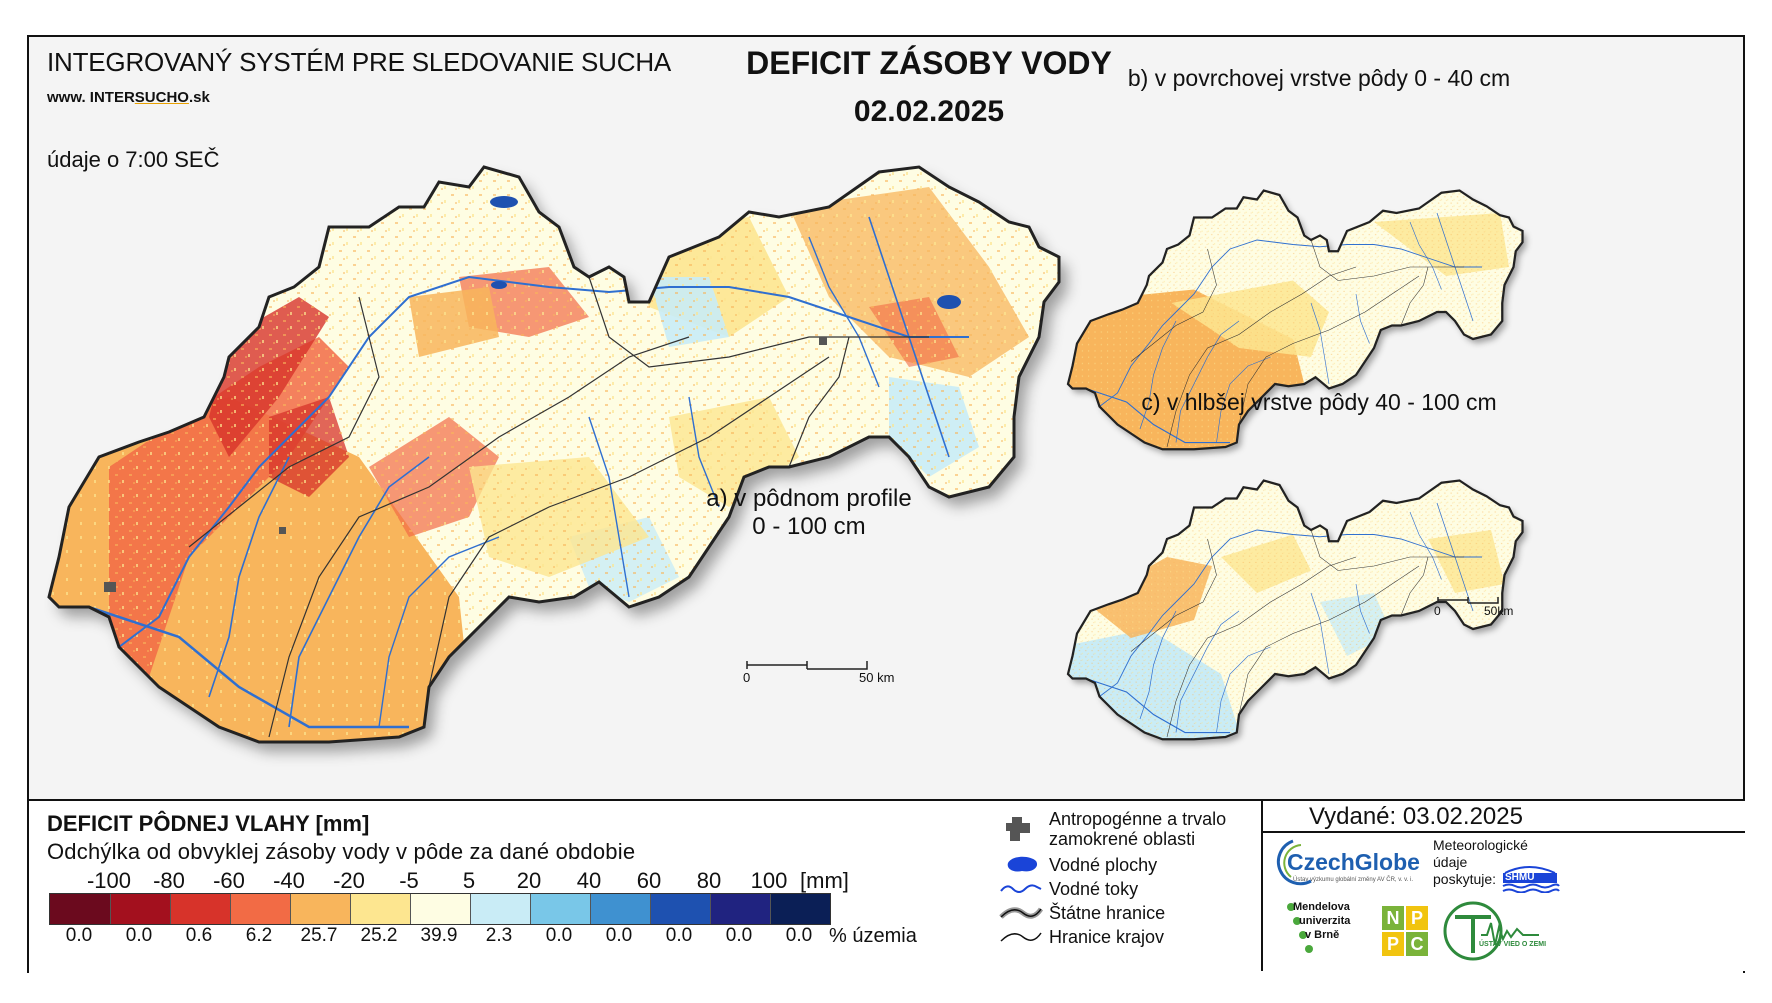  Describe the element at coordinates (133, 159) in the screenshot. I see `time-note: údaje o 7:00 SEČ` at that location.